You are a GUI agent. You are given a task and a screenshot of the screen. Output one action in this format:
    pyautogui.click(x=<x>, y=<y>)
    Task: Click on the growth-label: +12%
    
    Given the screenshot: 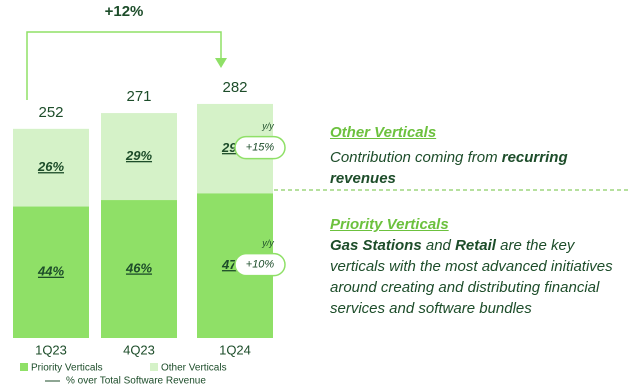 What is the action you would take?
    pyautogui.click(x=124, y=11)
    